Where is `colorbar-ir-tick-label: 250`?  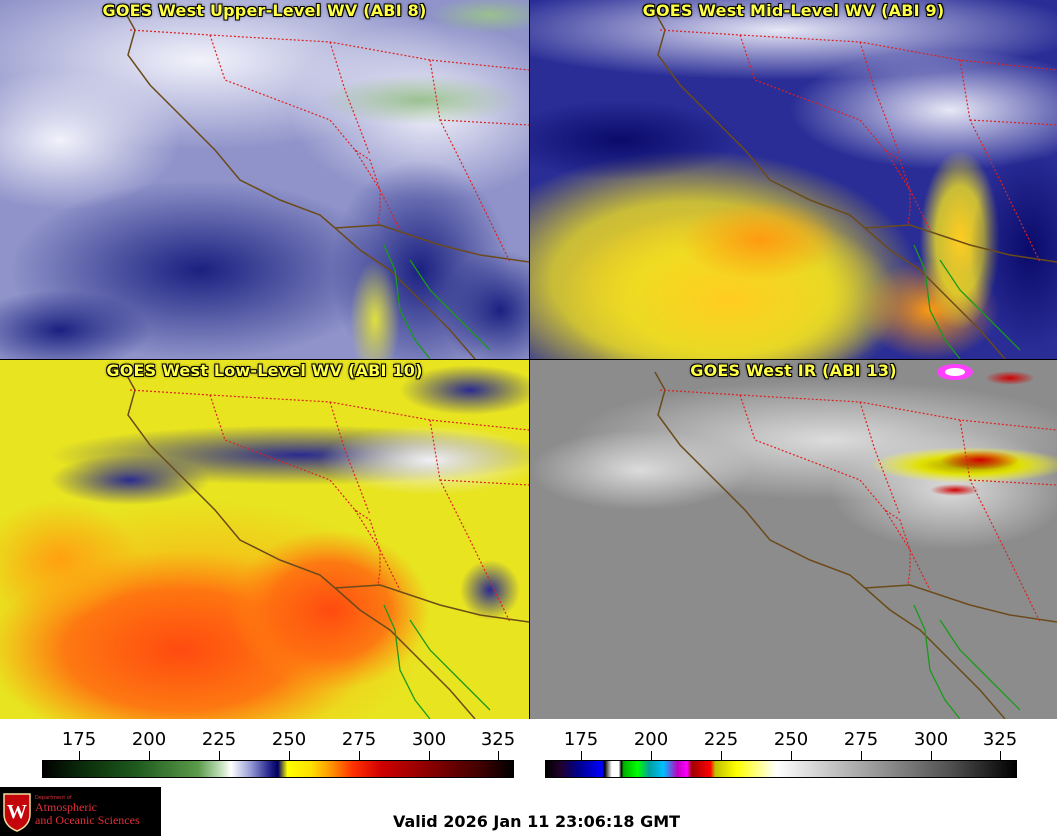
colorbar-ir-tick-label: 250 is located at coordinates (791, 739).